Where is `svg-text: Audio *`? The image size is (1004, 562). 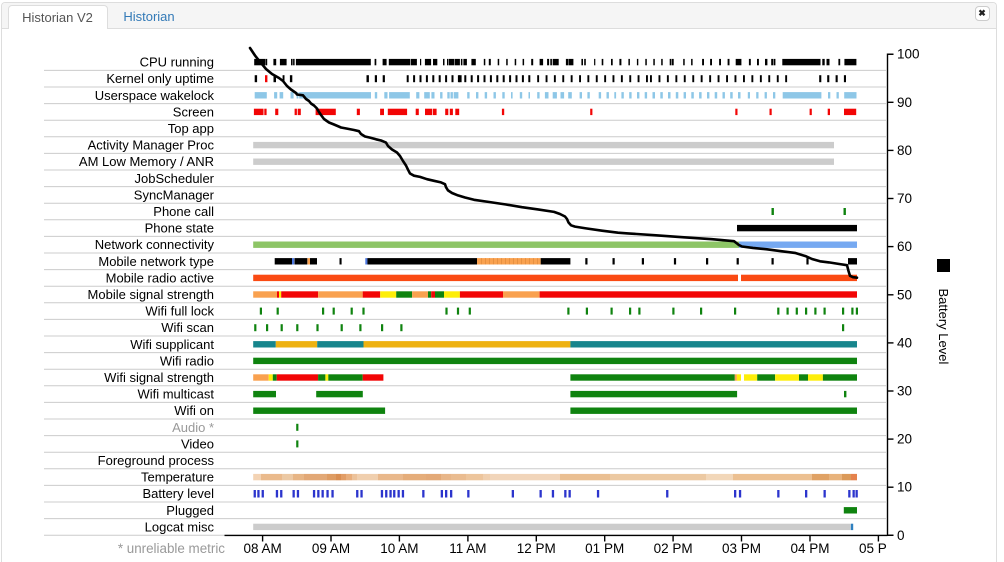 svg-text: Audio * is located at coordinates (193, 427).